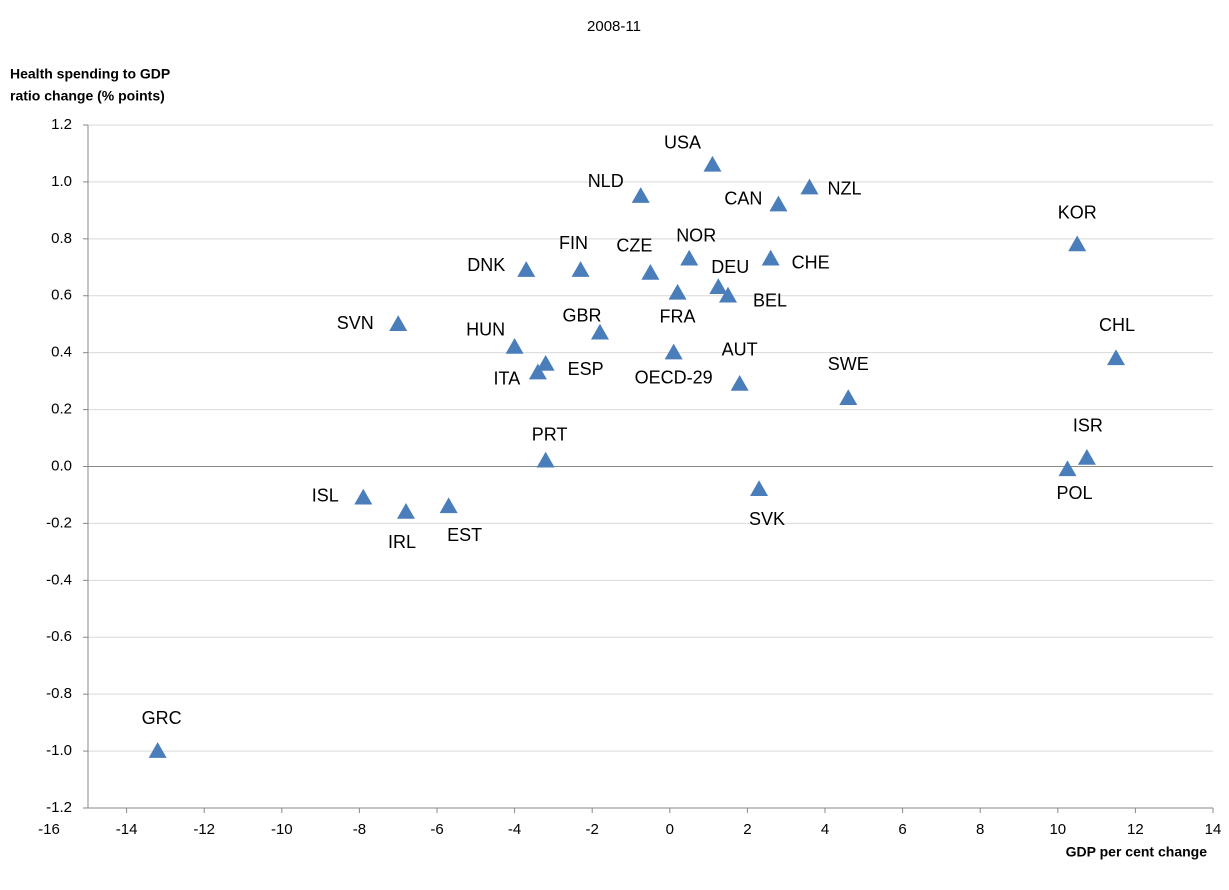 The width and height of the screenshot is (1229, 890). I want to click on x-tick-label: 10, so click(1057, 829).